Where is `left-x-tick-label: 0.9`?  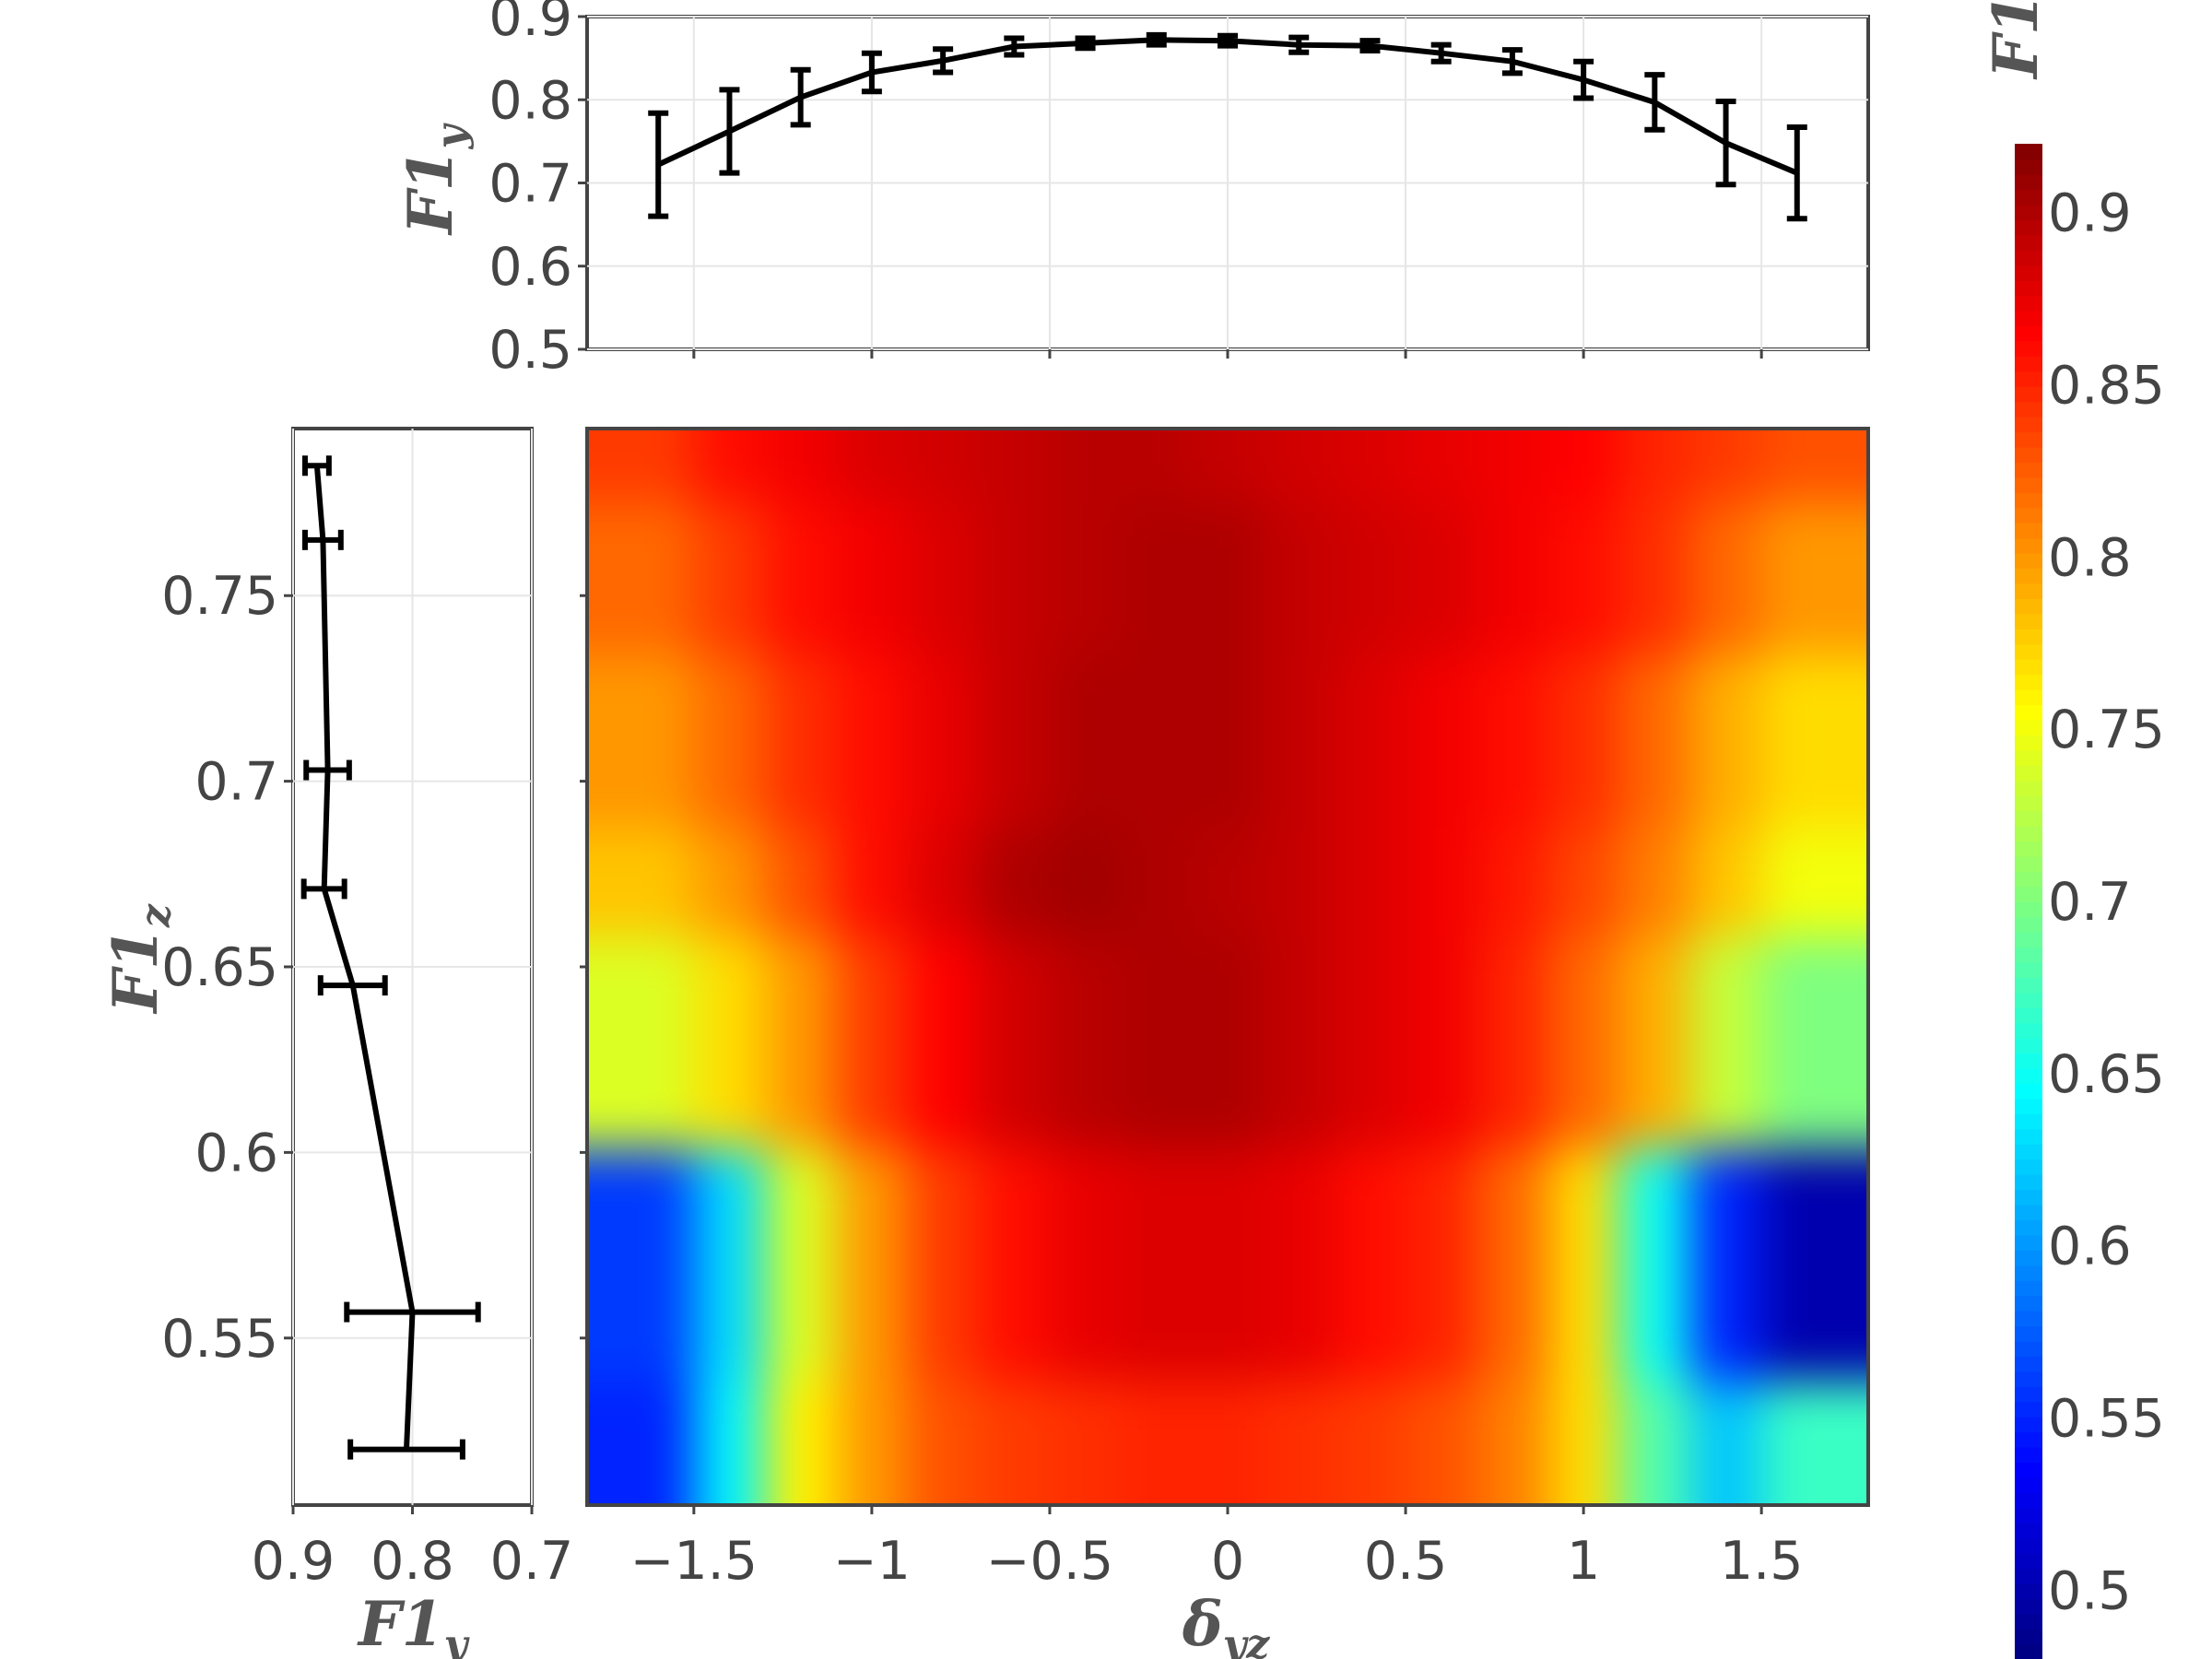
left-x-tick-label: 0.9 is located at coordinates (293, 1561).